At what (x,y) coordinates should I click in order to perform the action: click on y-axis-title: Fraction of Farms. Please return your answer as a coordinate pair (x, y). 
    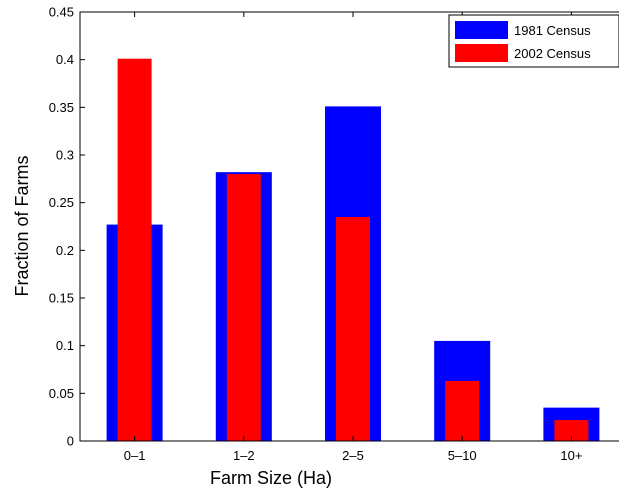
    Looking at the image, I should click on (22, 225).